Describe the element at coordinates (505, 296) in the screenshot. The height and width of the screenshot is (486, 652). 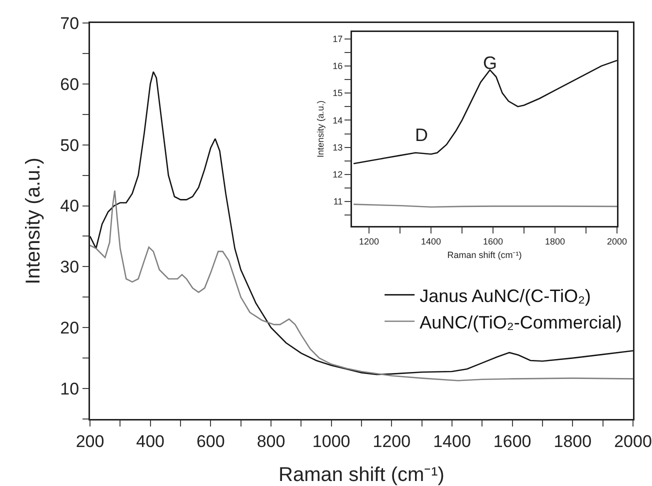
I see `legend-label: Janus AuNC/(C-TiO₂)` at that location.